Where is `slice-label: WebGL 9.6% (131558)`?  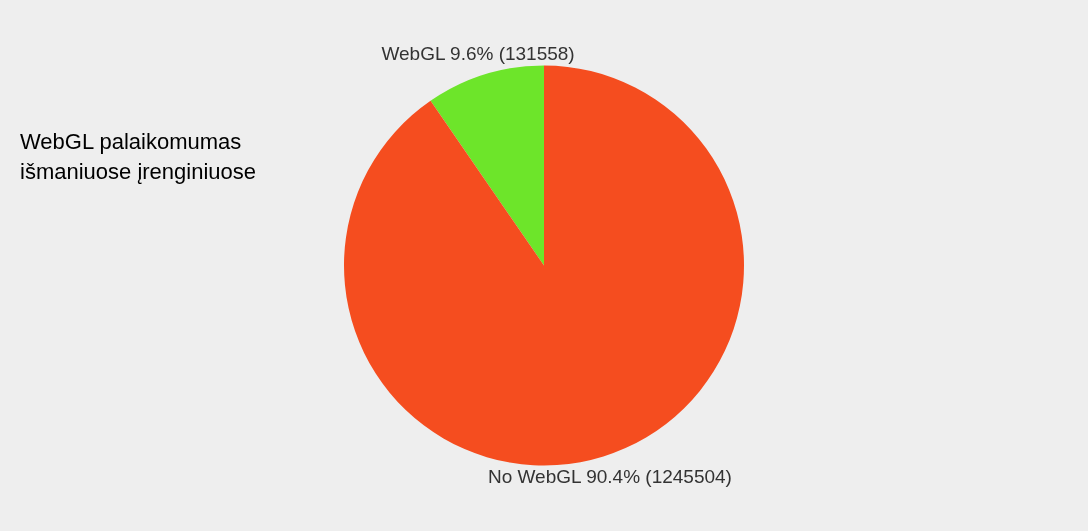 slice-label: WebGL 9.6% (131558) is located at coordinates (478, 53).